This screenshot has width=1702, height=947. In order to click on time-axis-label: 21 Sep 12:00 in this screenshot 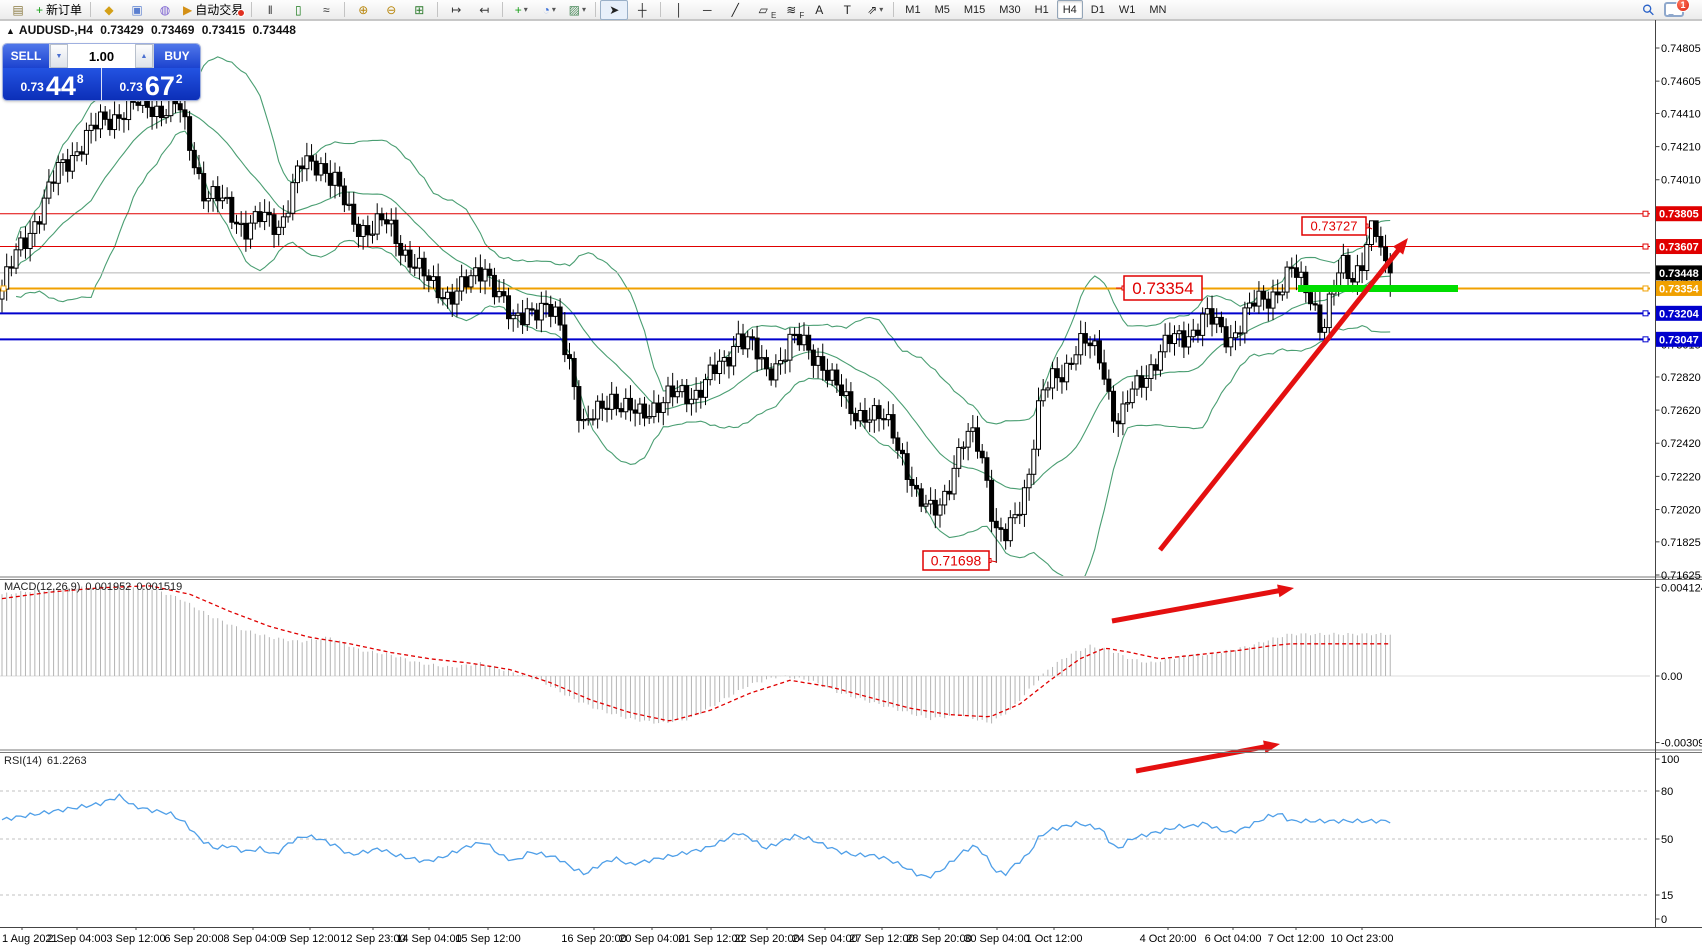, I will do `click(710, 939)`.